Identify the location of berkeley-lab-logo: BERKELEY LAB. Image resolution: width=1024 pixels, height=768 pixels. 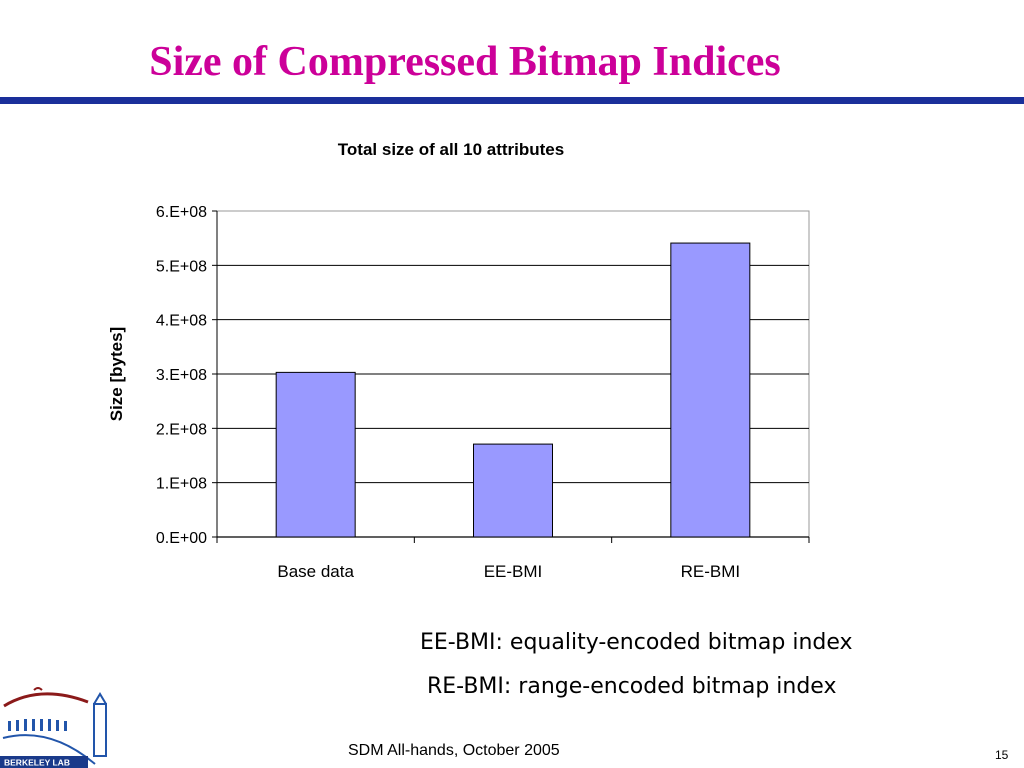
(53, 727).